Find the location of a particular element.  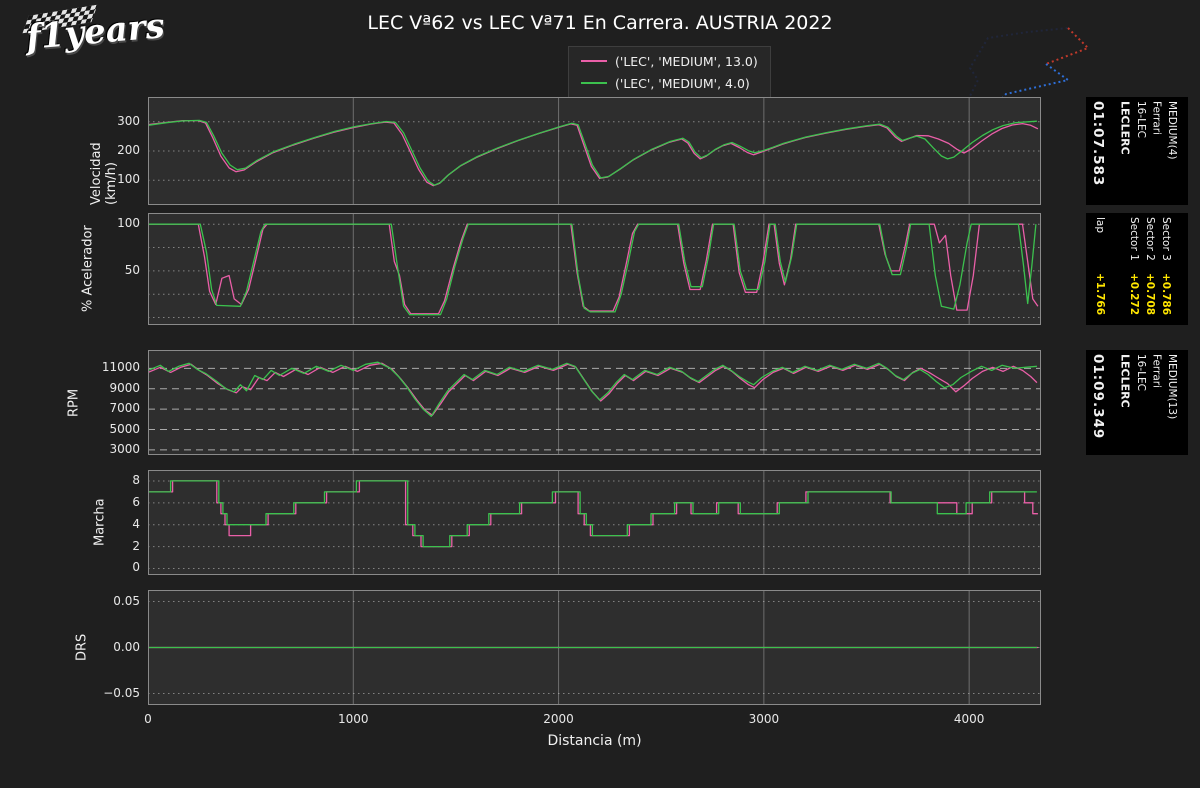

y-tick-label: 8 is located at coordinates (136, 479).